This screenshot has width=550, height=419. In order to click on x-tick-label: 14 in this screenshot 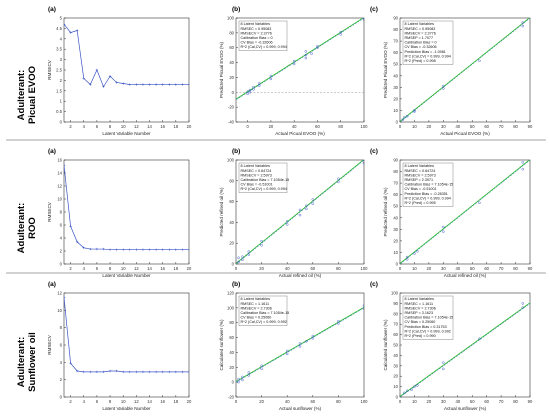, I will do `click(149, 126)`.